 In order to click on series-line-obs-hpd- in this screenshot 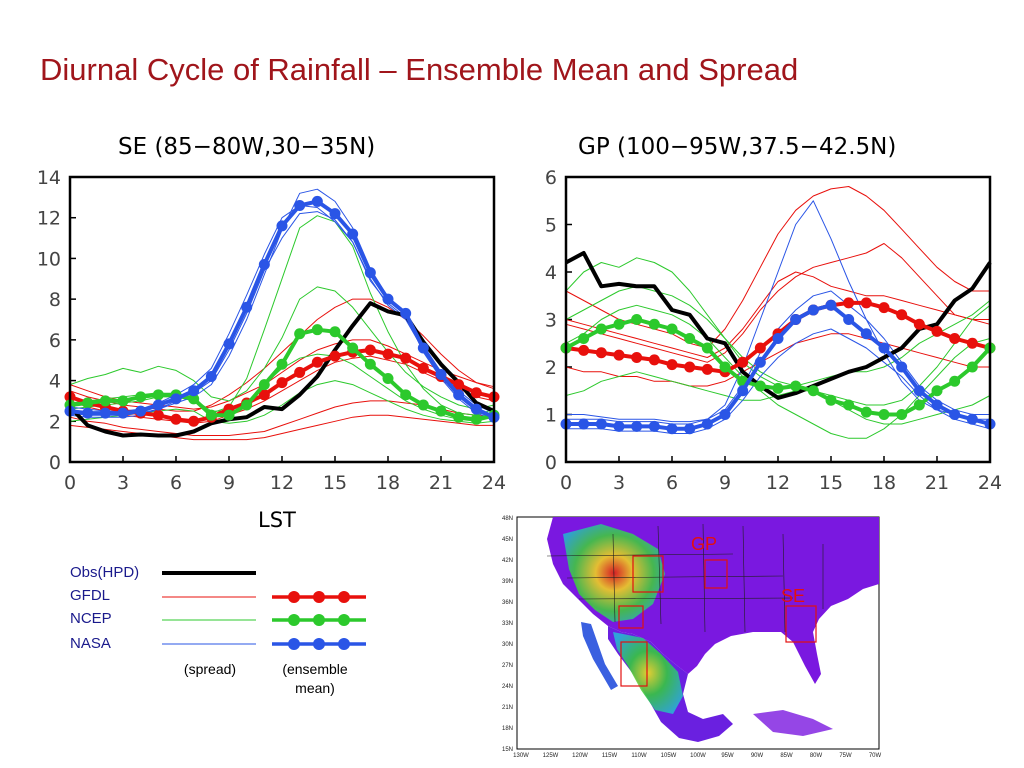, I will do `click(281, 369)`.